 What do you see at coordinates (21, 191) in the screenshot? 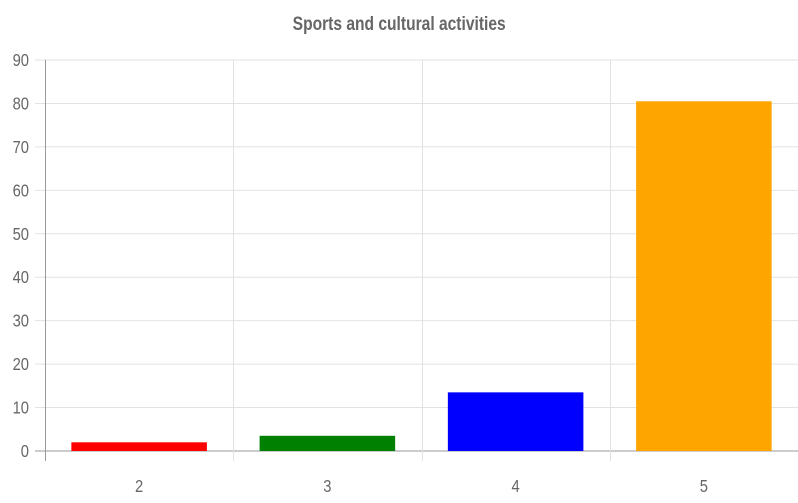
I see `y-tick-label: 60` at bounding box center [21, 191].